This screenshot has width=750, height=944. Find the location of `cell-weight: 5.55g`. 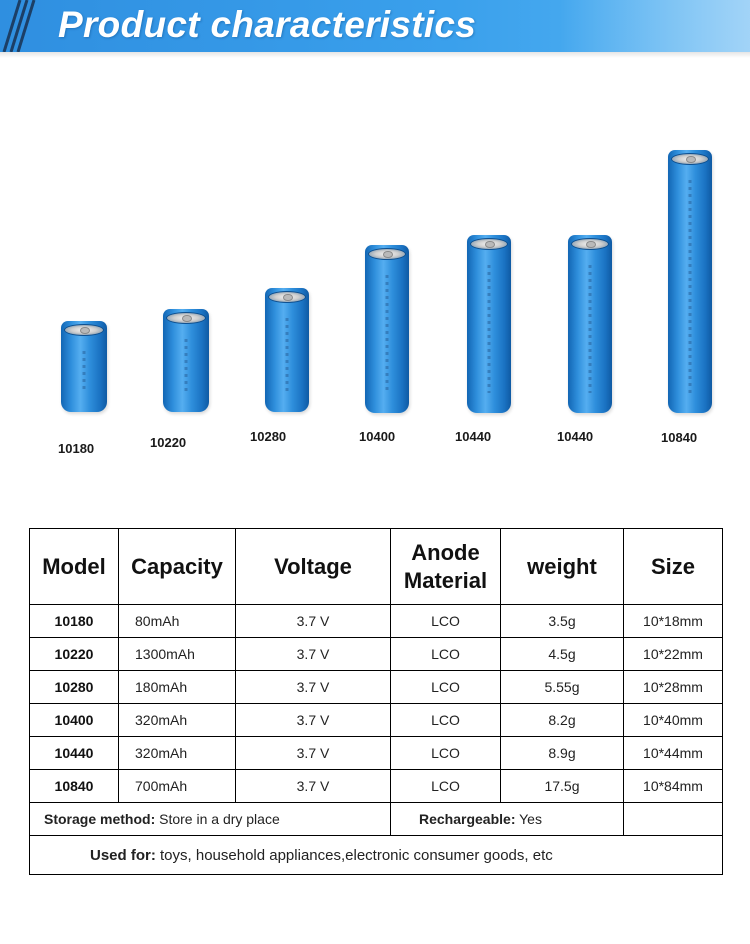

cell-weight: 5.55g is located at coordinates (562, 687).